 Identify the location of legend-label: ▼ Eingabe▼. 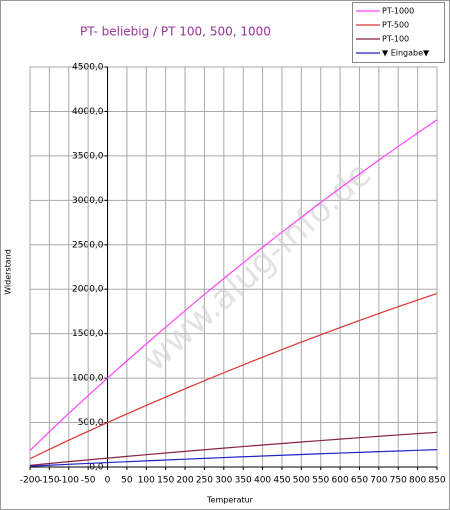
(406, 53).